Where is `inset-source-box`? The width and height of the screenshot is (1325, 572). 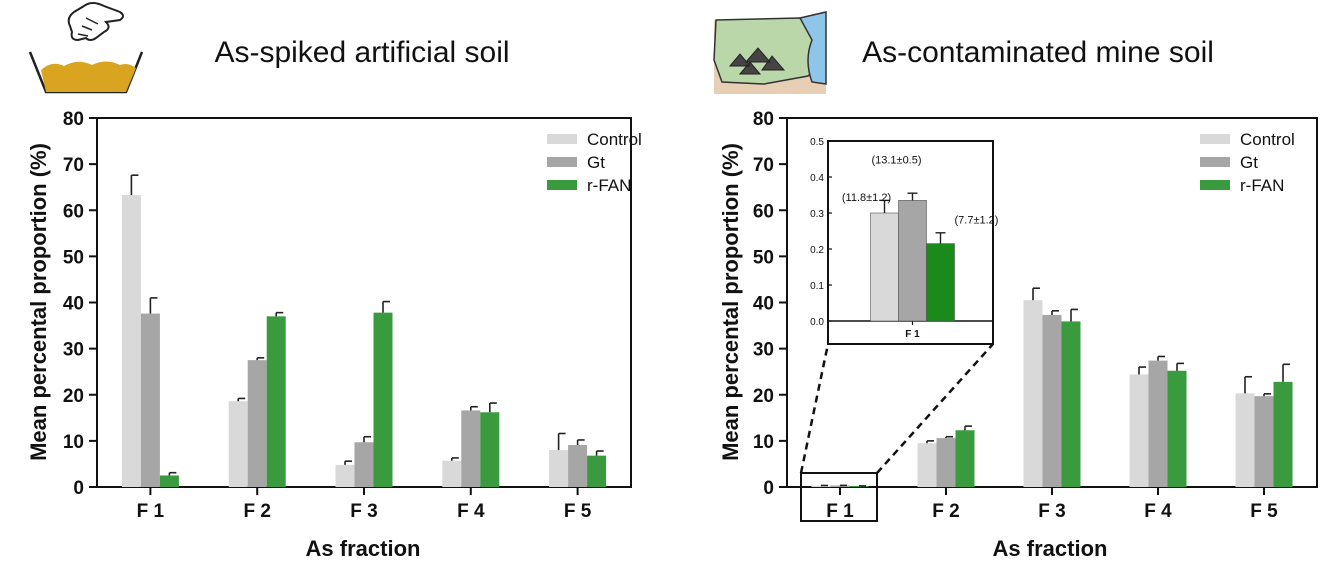 inset-source-box is located at coordinates (839, 497).